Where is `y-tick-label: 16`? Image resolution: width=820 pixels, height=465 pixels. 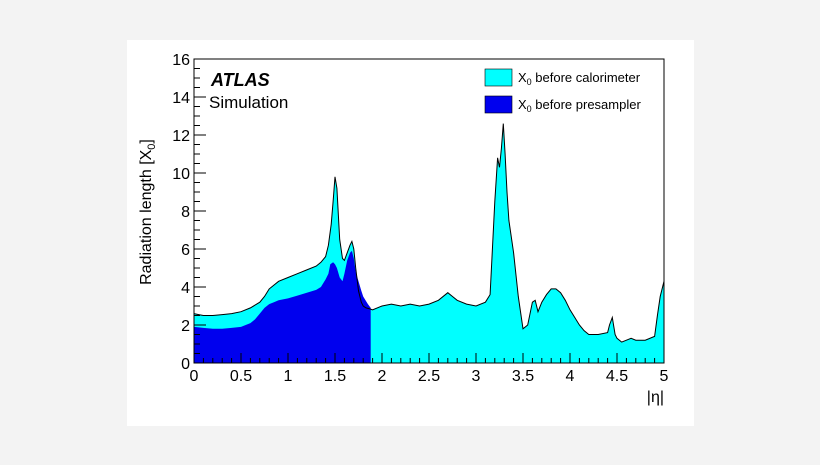
y-tick-label: 16 is located at coordinates (181, 60).